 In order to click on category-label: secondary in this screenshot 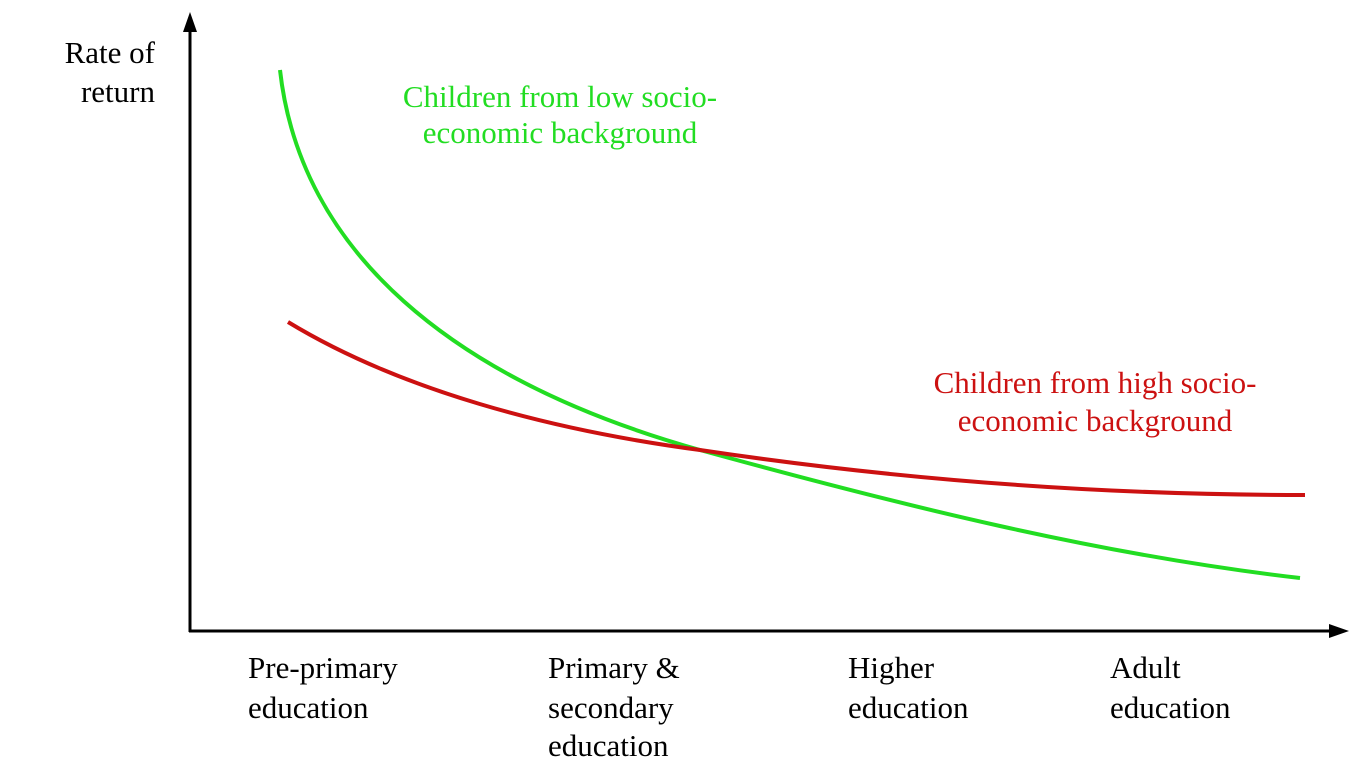, I will do `click(611, 707)`.